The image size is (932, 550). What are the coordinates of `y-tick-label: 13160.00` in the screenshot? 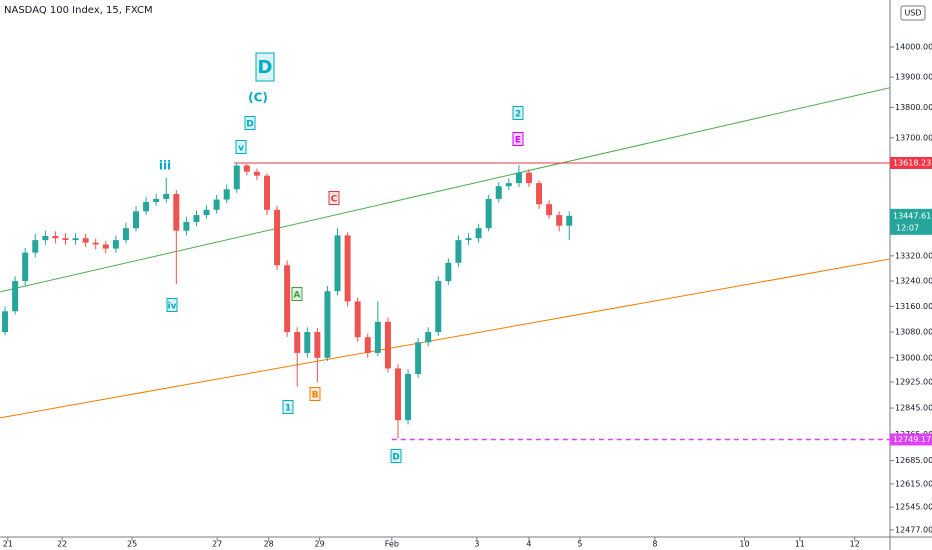 It's located at (913, 306).